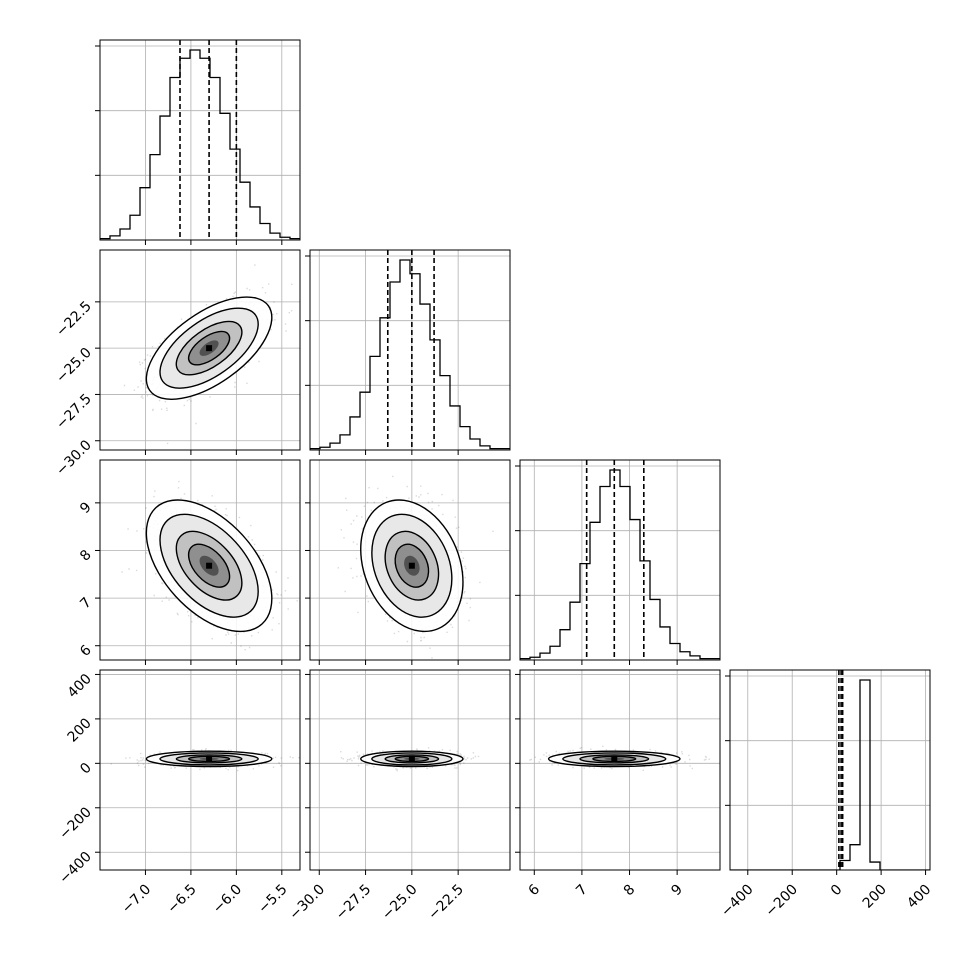 This screenshot has width=970, height=970. I want to click on x-tick-label: 200, so click(875, 897).